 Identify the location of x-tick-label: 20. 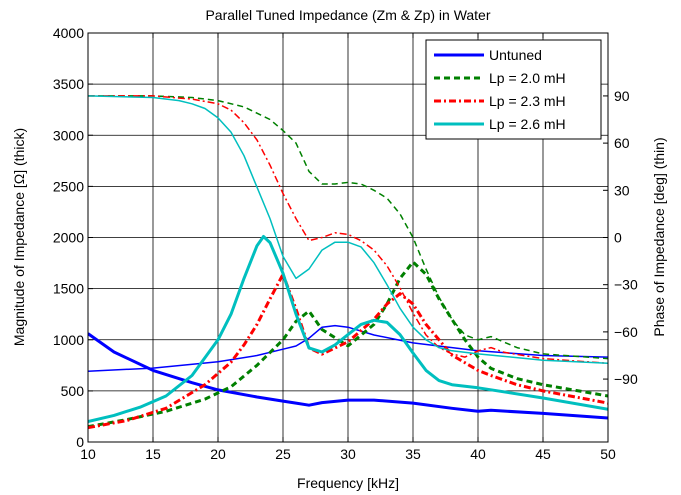
(218, 454).